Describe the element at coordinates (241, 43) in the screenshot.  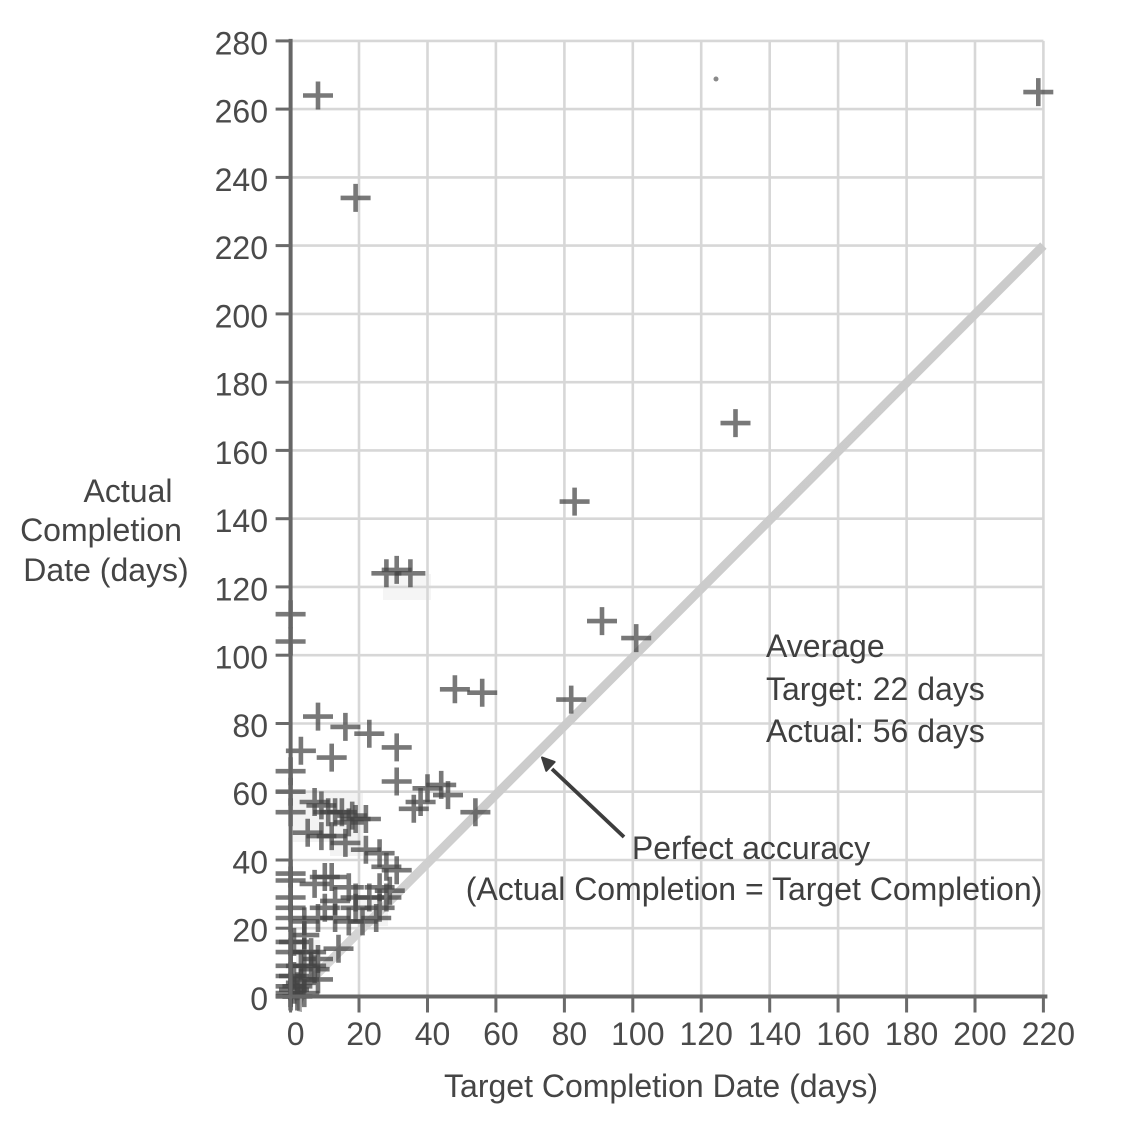
I see `svg-text: 280` at that location.